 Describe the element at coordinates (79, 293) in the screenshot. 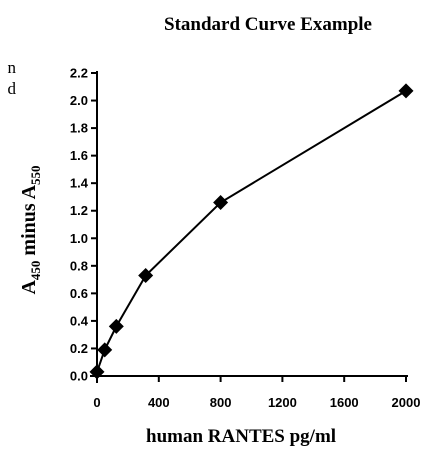

I see `y-tick-label: 0.6` at that location.